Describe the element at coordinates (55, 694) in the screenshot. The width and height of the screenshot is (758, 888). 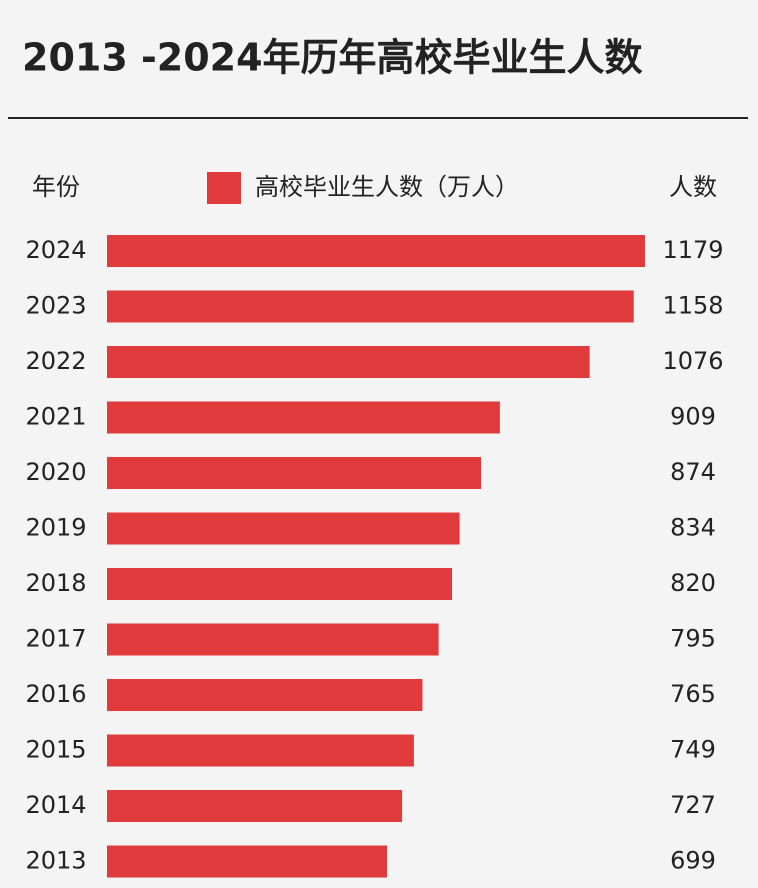
I see `category-label: 2016` at that location.